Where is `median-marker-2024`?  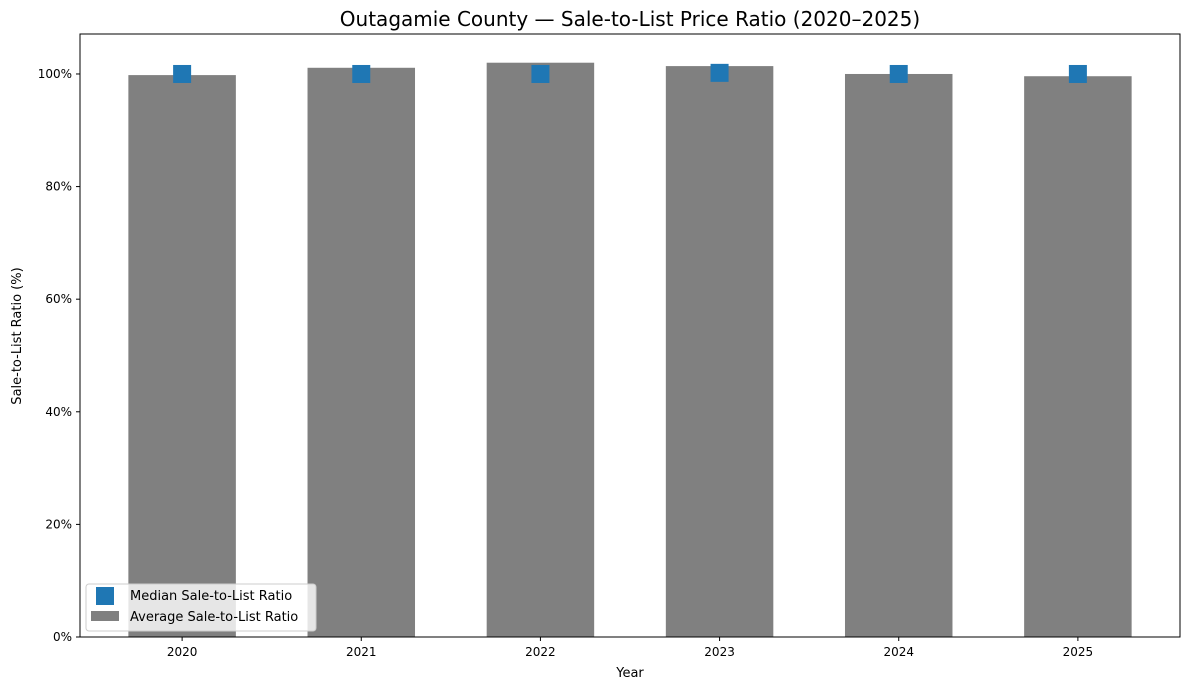 median-marker-2024 is located at coordinates (898, 73).